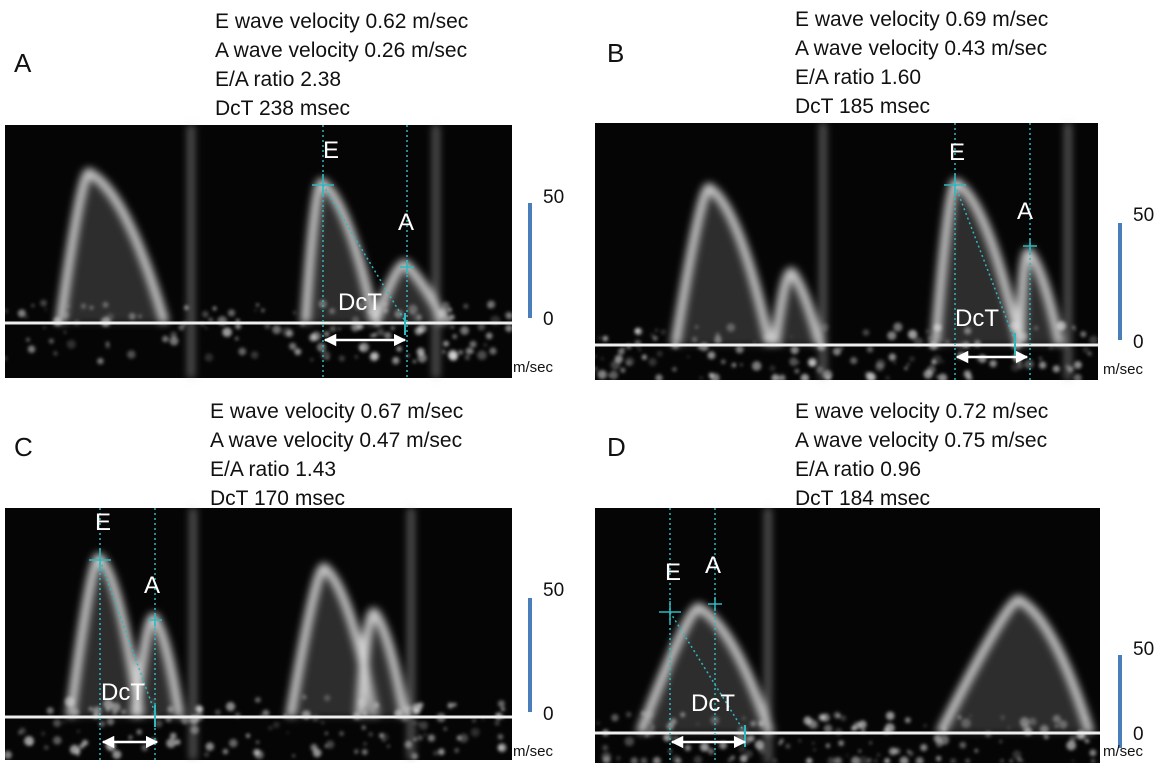 The image size is (1165, 763). I want to click on measurement: E/A ratio 0.96, so click(858, 469).